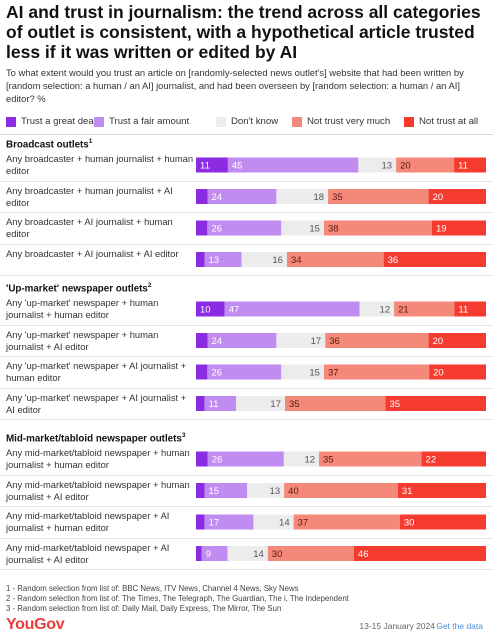 The image size is (493, 641). I want to click on survey-date: 13-15 January 2024, so click(397, 626).